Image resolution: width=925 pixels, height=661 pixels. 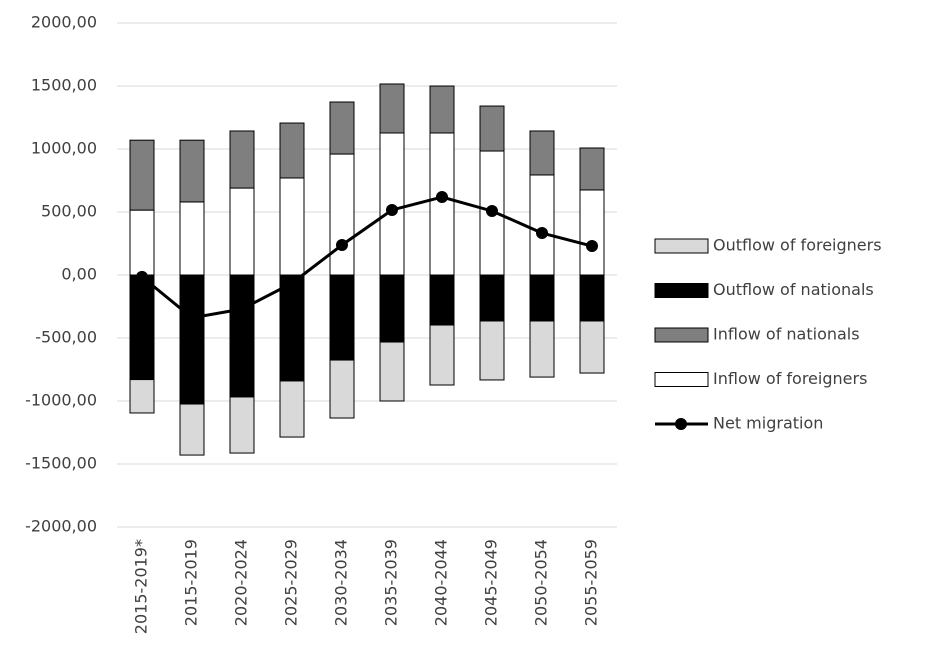 I want to click on legend-marker, so click(x=681, y=424).